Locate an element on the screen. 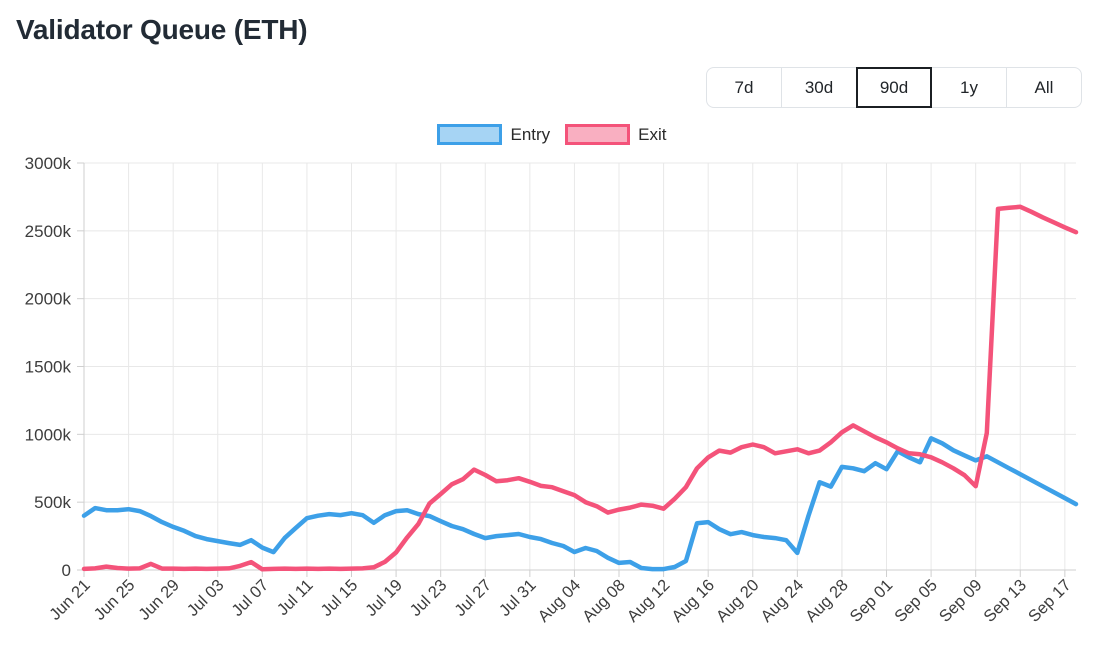 The height and width of the screenshot is (652, 1104). x-axis-label: Aug 12 is located at coordinates (649, 601).